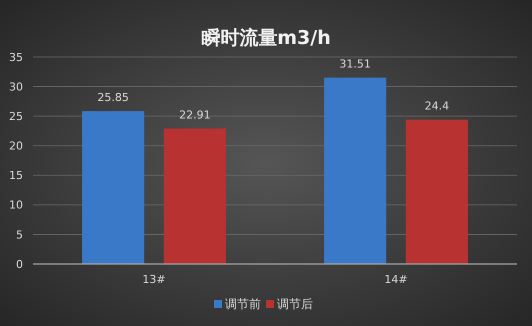 This screenshot has width=532, height=326. What do you see at coordinates (396, 279) in the screenshot?
I see `x-tick-label: 14#` at bounding box center [396, 279].